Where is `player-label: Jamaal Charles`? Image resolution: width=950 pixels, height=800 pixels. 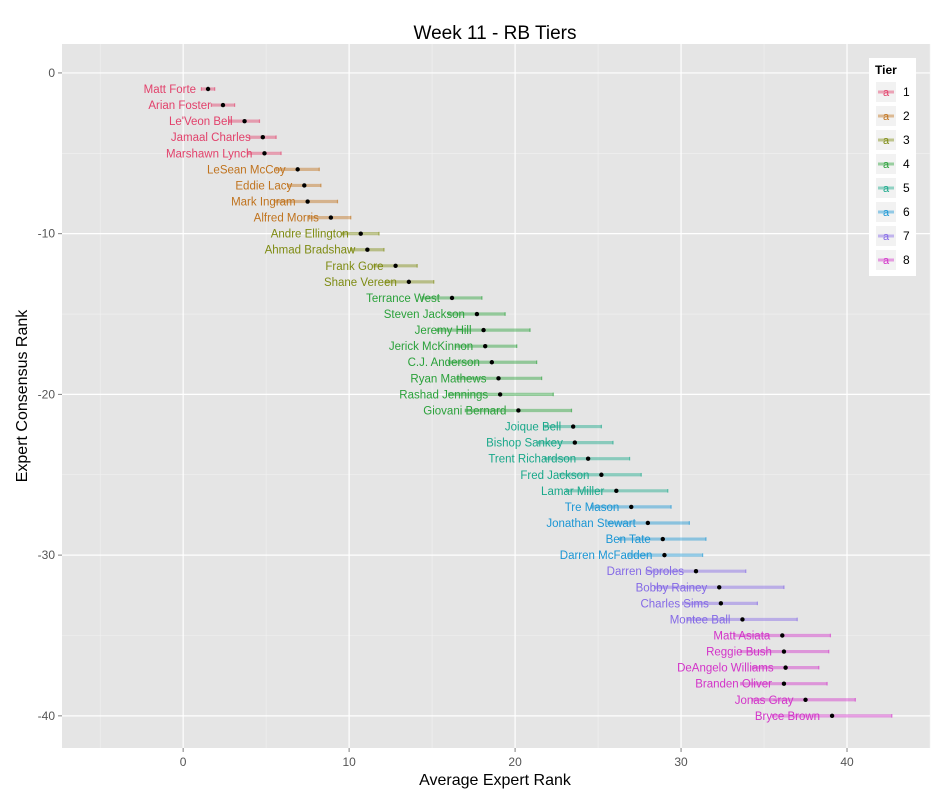 player-label: Jamaal Charles is located at coordinates (211, 138).